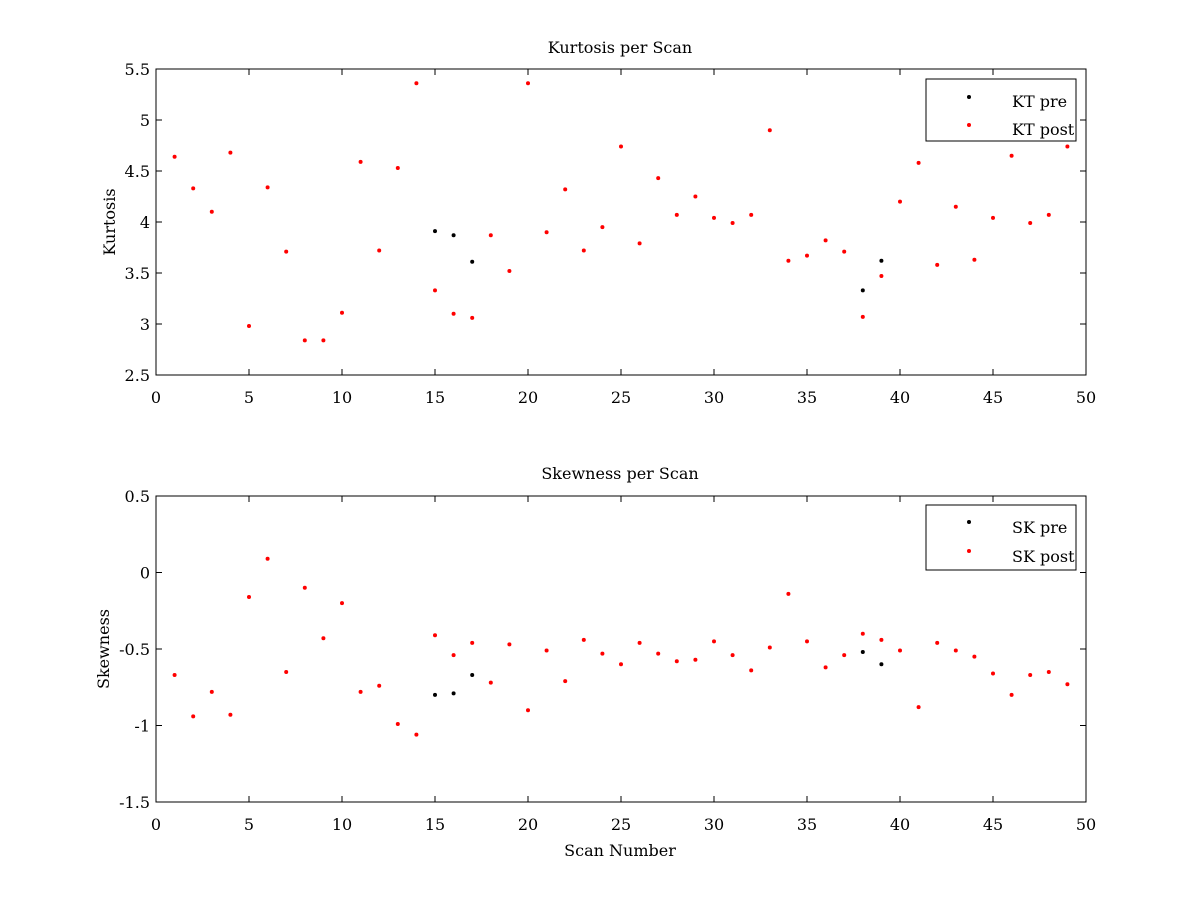 The width and height of the screenshot is (1200, 900). Describe the element at coordinates (145, 120) in the screenshot. I see `kurtosis-ytick-label: 5` at that location.